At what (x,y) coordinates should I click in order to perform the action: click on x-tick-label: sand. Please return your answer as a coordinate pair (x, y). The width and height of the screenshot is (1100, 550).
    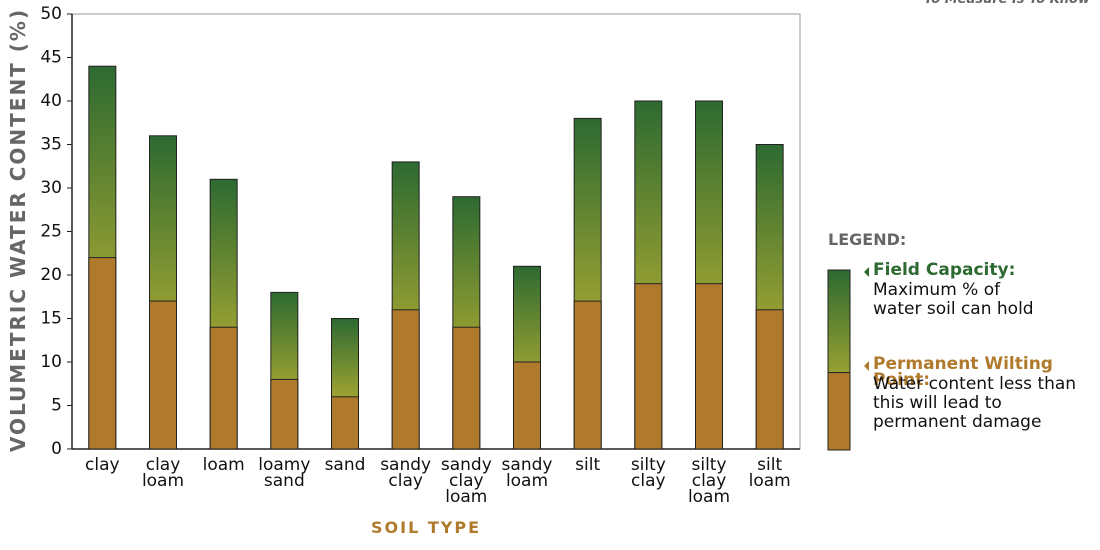
    Looking at the image, I should click on (345, 465).